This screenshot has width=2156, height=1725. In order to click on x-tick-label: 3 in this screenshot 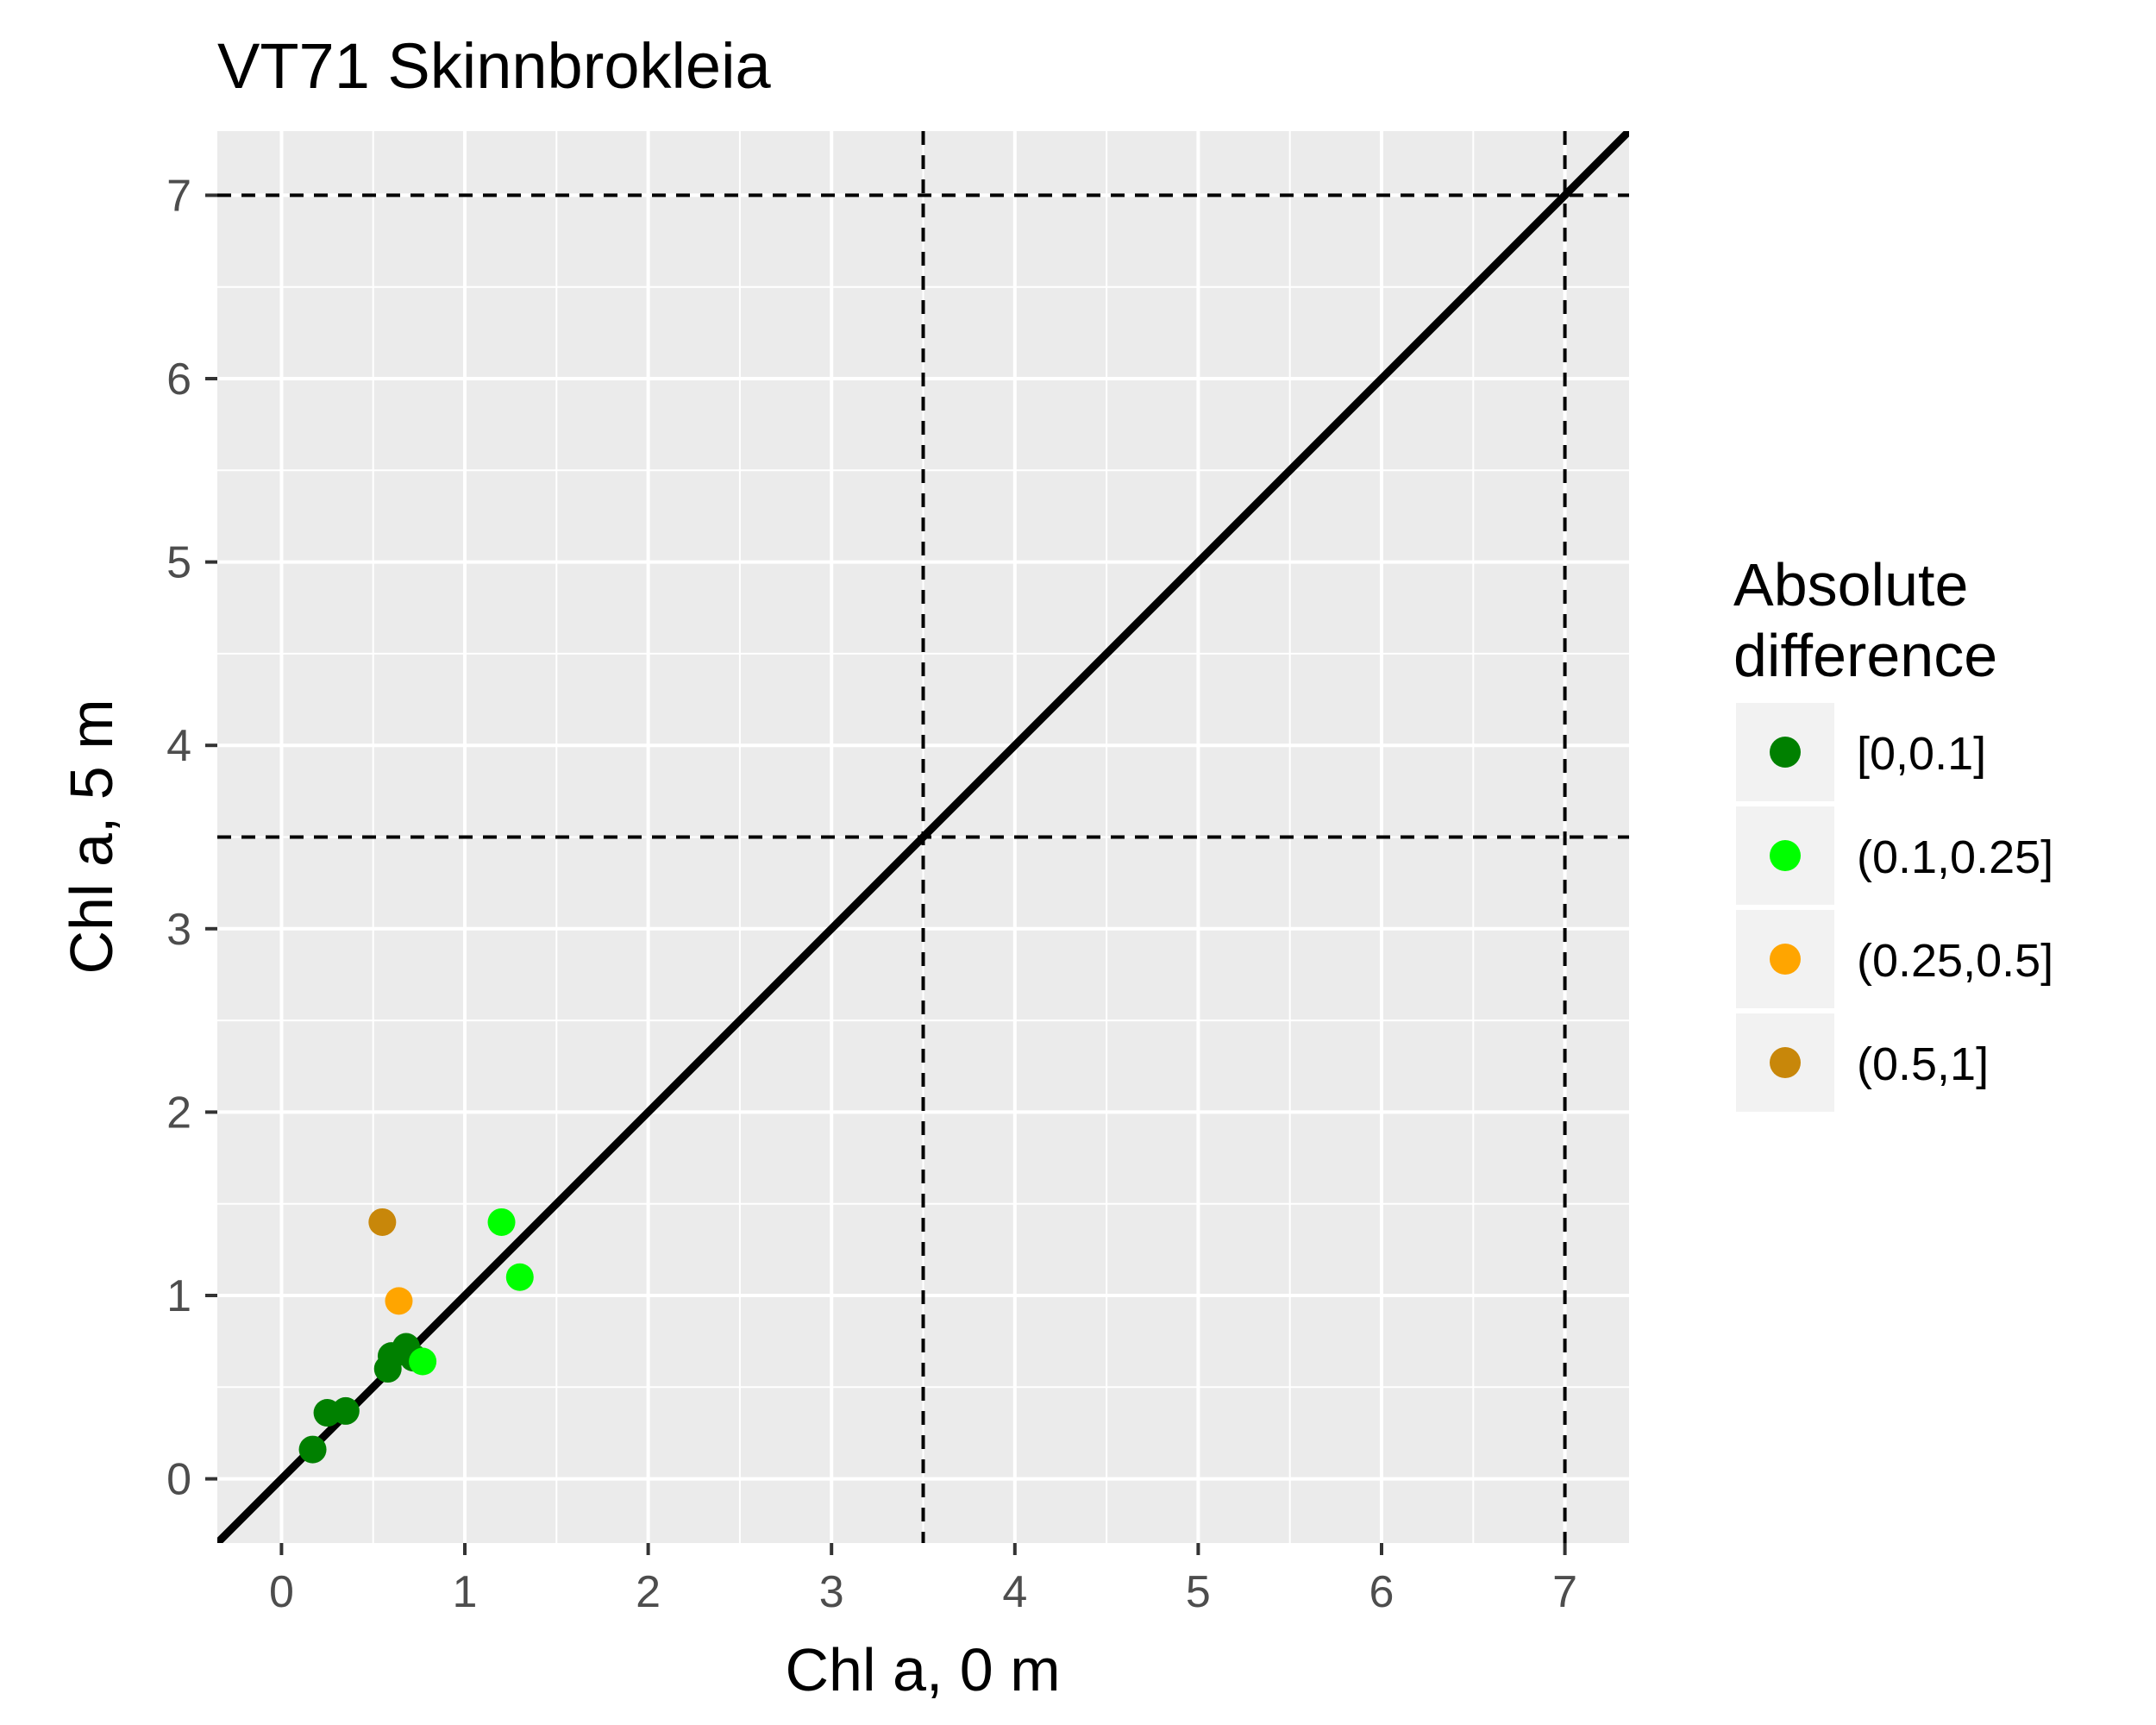, I will do `click(831, 1592)`.